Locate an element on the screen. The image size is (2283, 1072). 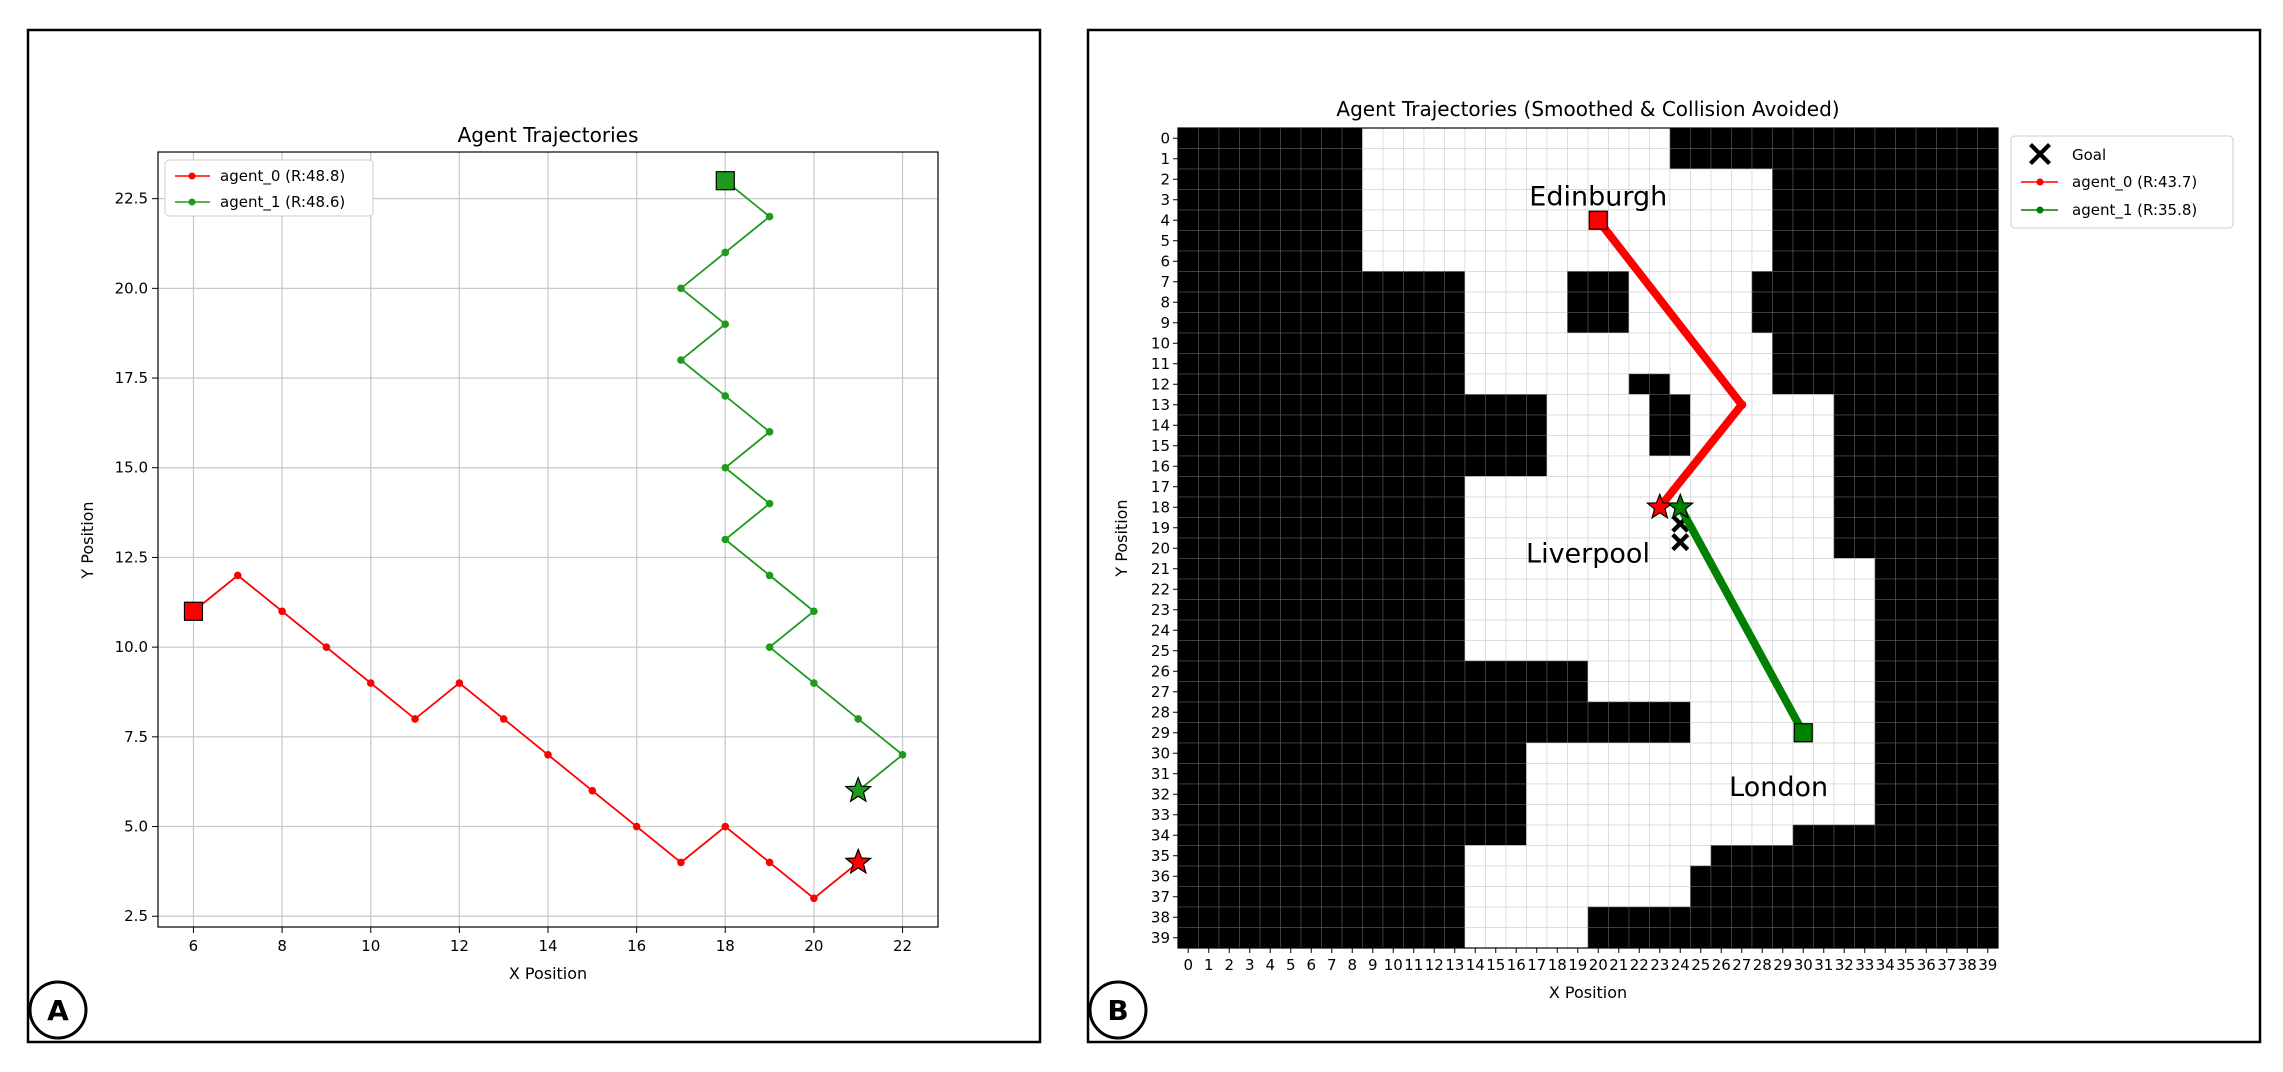
a-end-star-marker is located at coordinates (858, 861).